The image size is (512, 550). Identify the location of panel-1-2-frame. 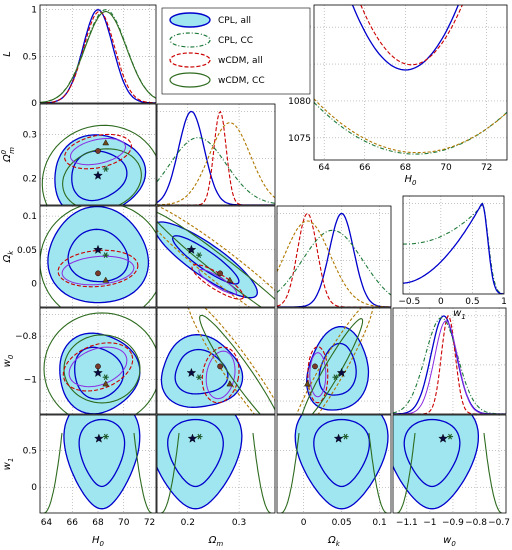
(216, 256).